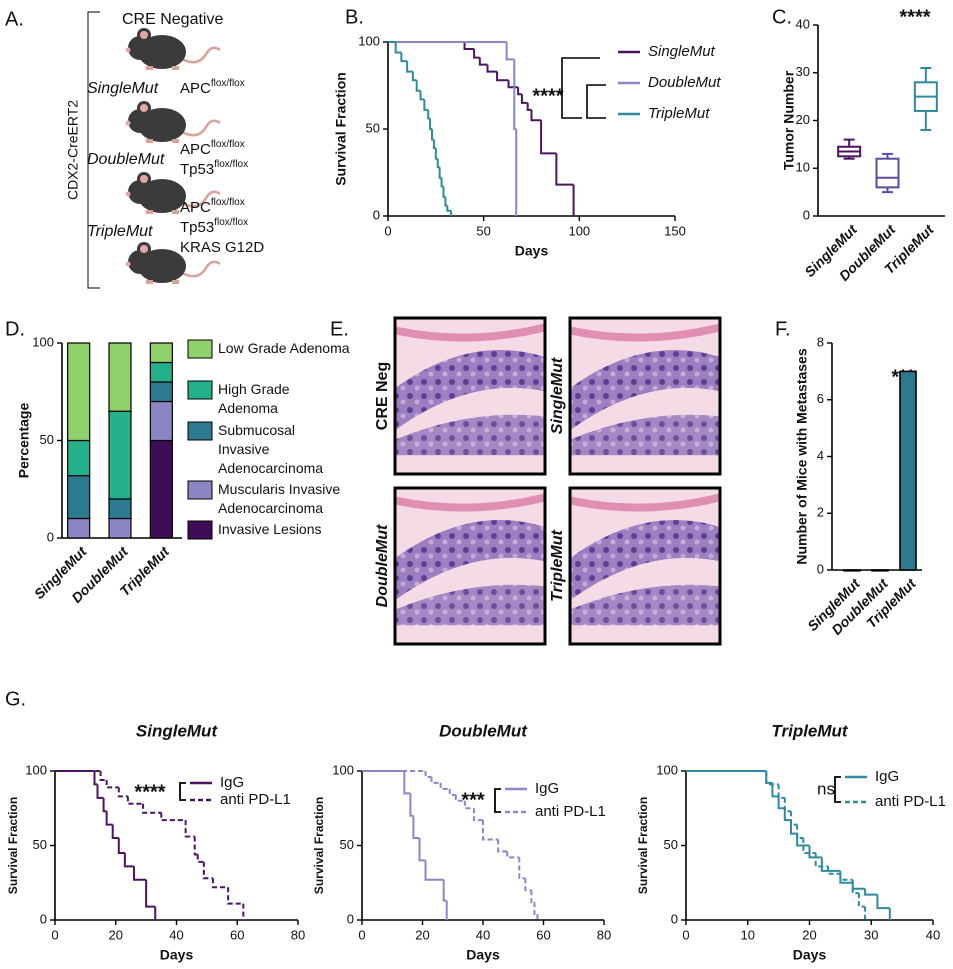 The width and height of the screenshot is (953, 969). I want to click on tissue-band, so click(470, 560).